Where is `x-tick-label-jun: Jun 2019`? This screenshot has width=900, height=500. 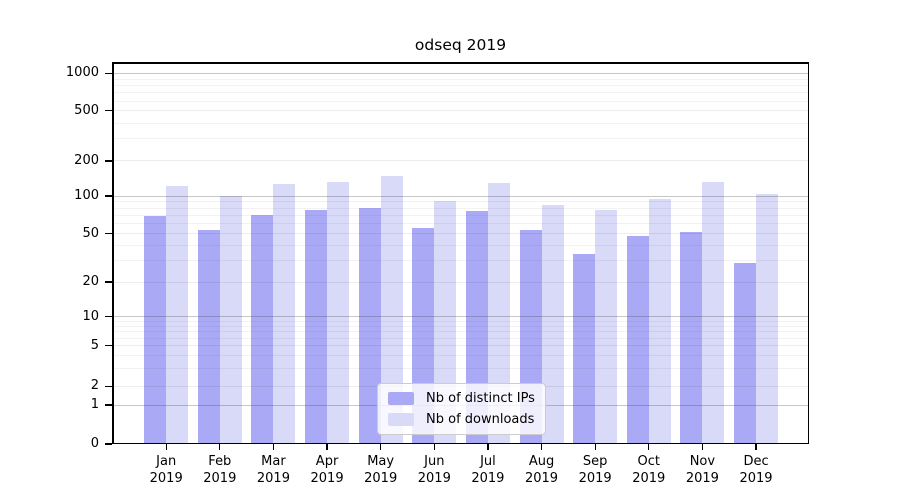
x-tick-label-jun: Jun 2019 is located at coordinates (434, 470).